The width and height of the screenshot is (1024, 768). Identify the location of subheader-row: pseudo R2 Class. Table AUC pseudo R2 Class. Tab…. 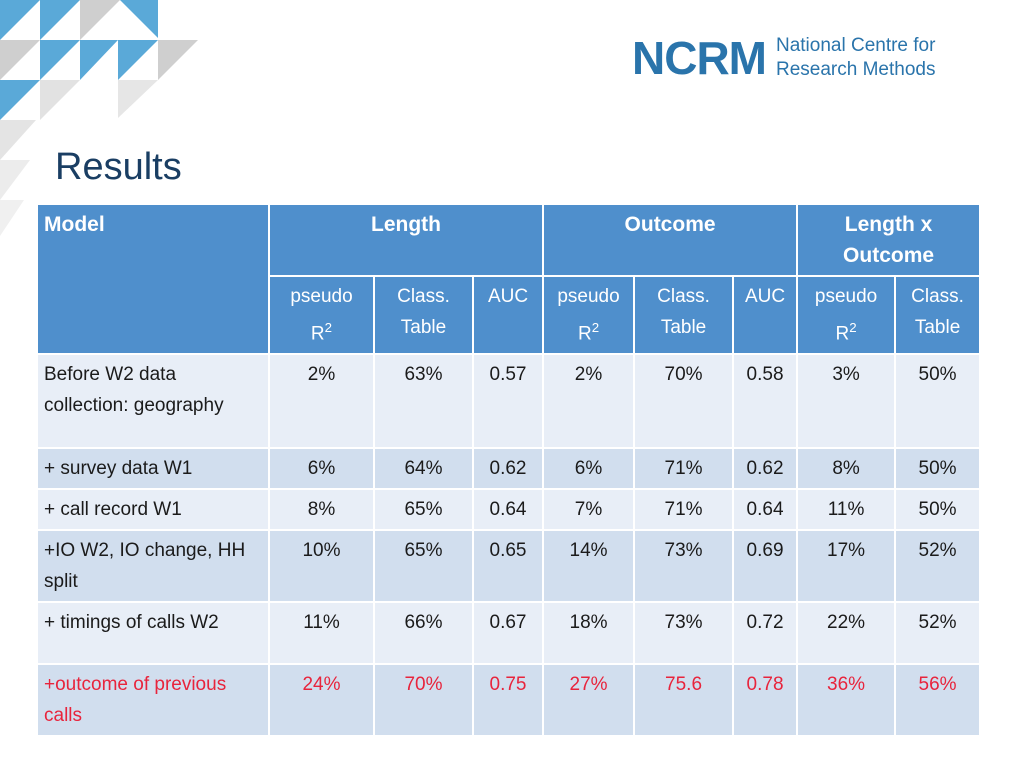
(509, 315).